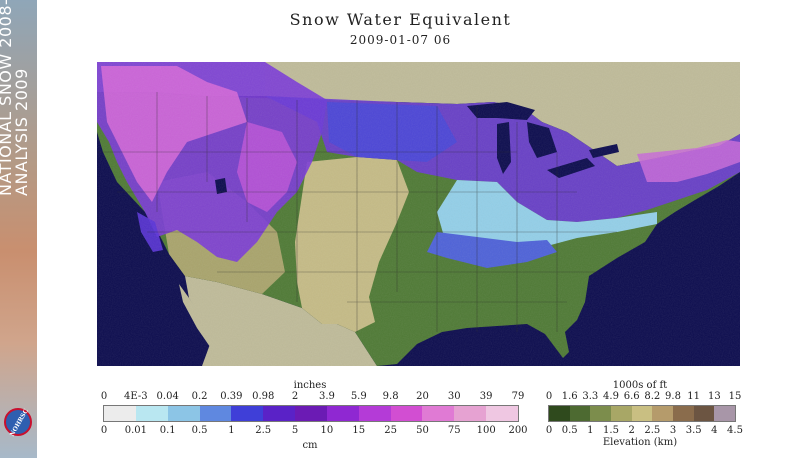  I want to click on legend-tick: 0.1, so click(167, 430).